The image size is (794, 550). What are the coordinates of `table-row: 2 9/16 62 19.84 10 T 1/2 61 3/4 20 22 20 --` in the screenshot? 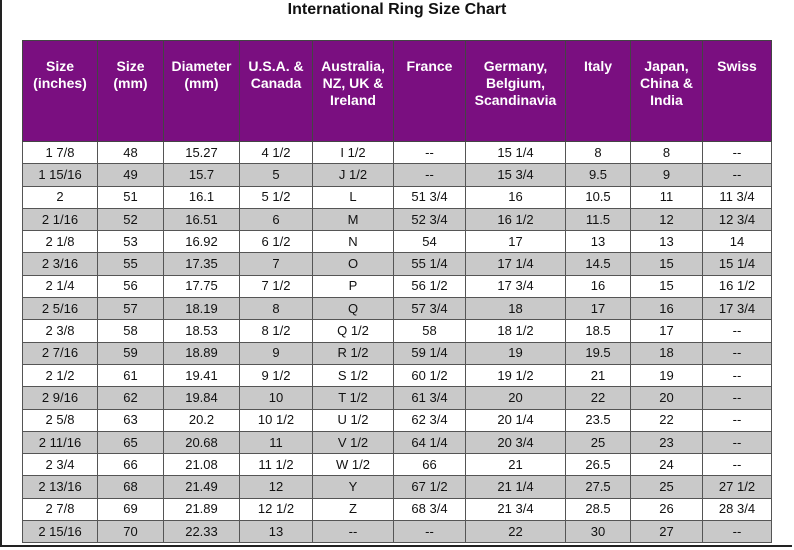 It's located at (397, 398).